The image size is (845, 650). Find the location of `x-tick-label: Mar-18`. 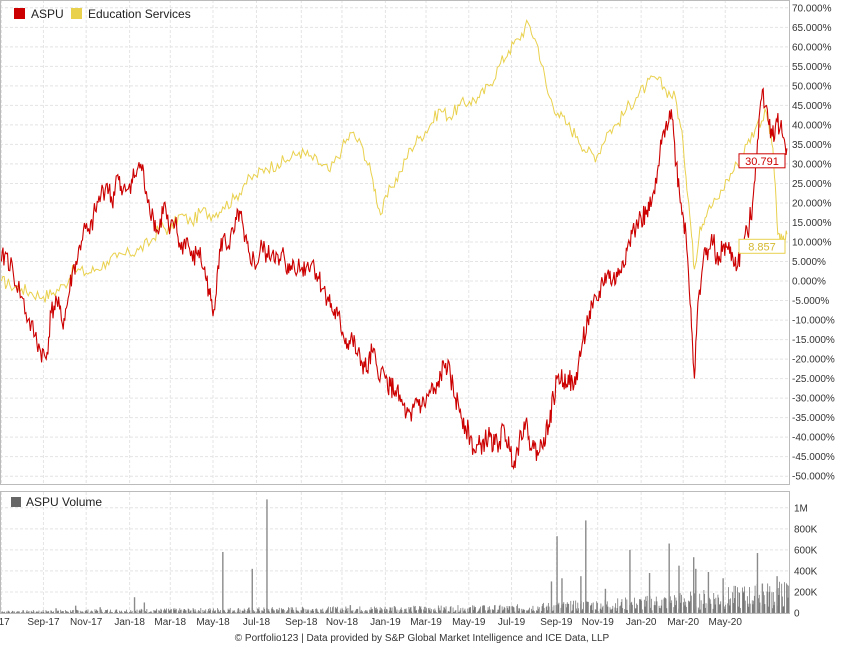

x-tick-label: Mar-18 is located at coordinates (170, 622).